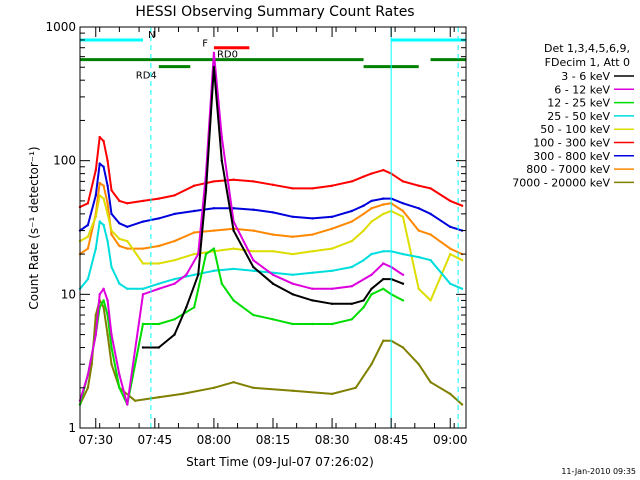  Describe the element at coordinates (155, 440) in the screenshot. I see `x-tick-label: 07:45` at that location.